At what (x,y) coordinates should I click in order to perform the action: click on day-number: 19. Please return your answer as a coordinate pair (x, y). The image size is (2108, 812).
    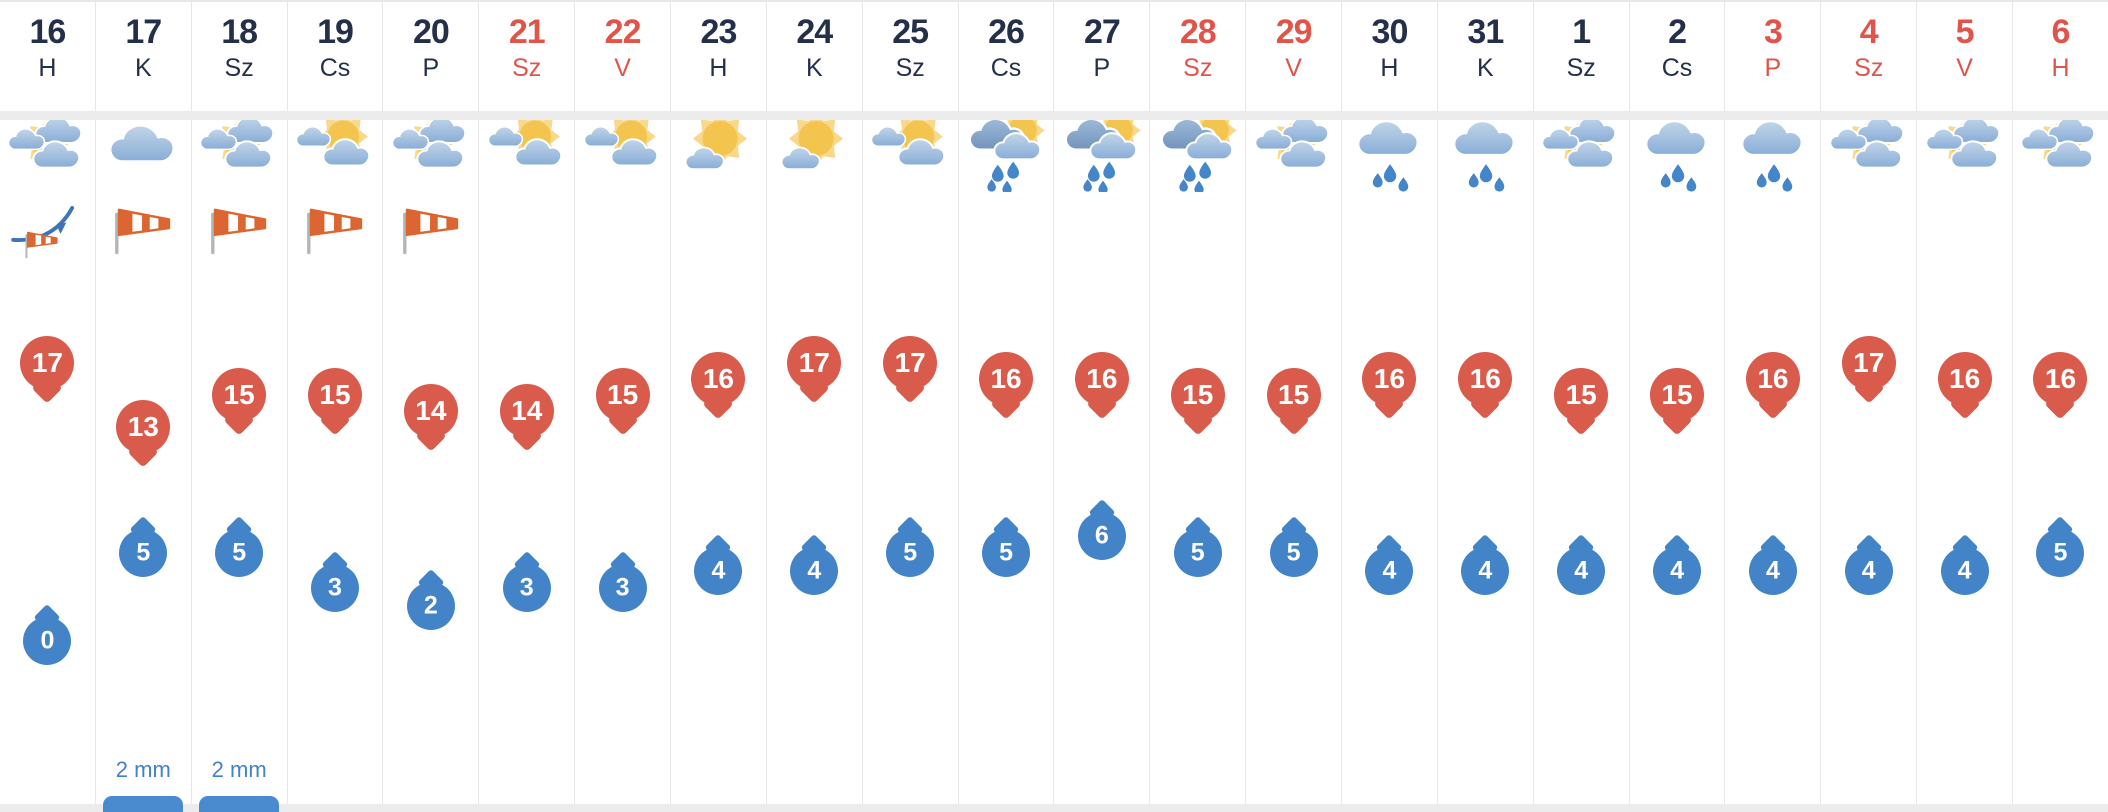
    Looking at the image, I should click on (335, 32).